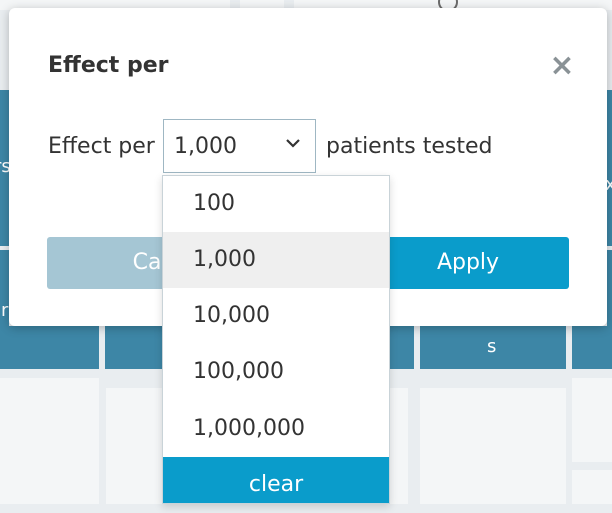  What do you see at coordinates (239, 146) in the screenshot?
I see `effect-per-select: 1,000` at bounding box center [239, 146].